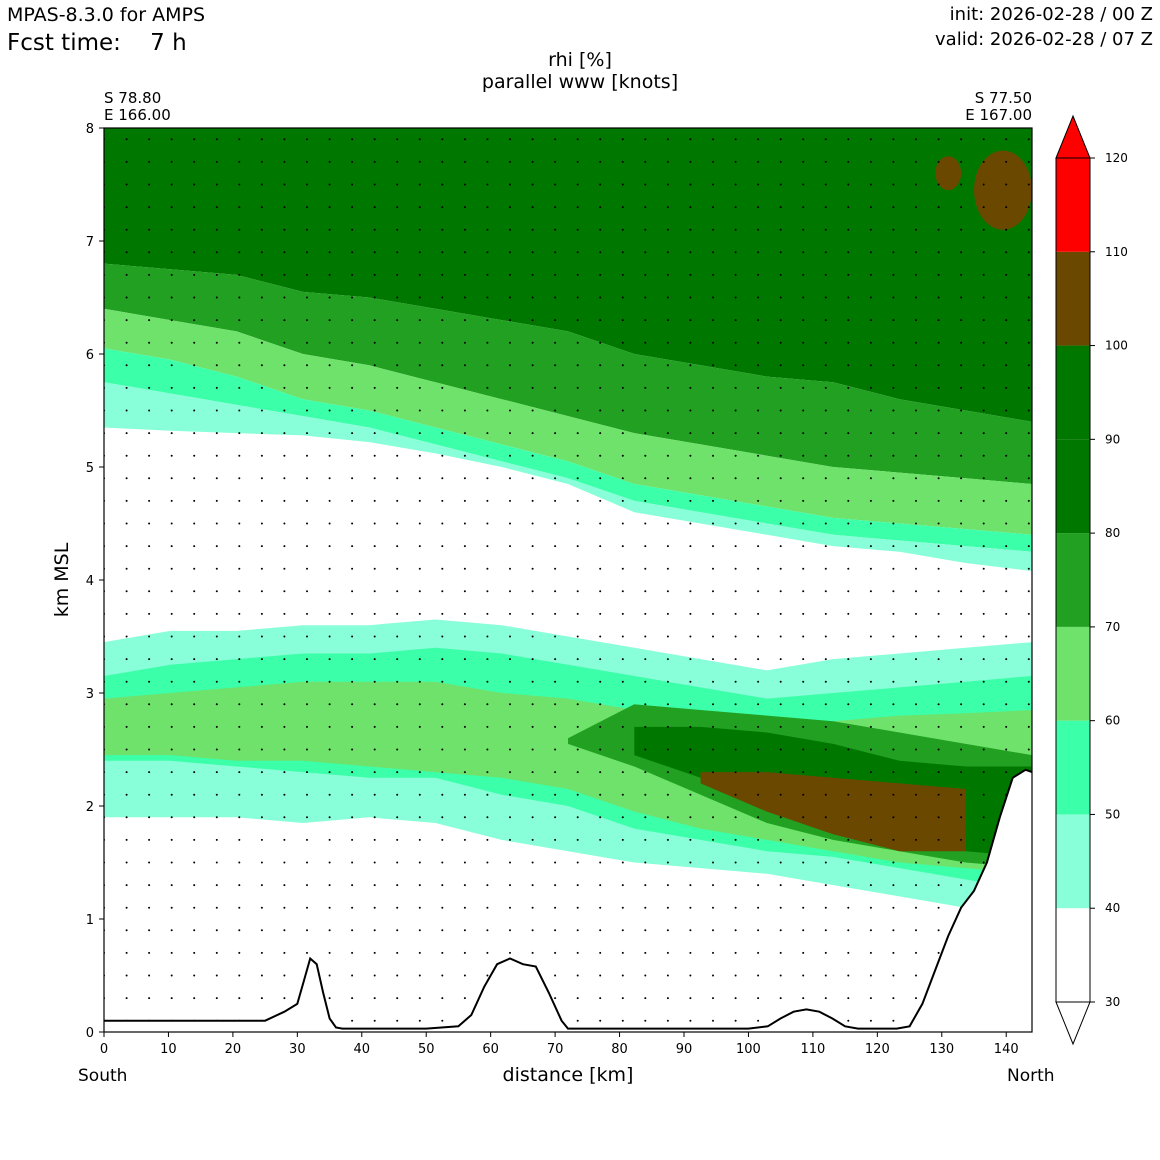 This screenshot has height=1160, width=1160. I want to click on south-label: South, so click(103, 1076).